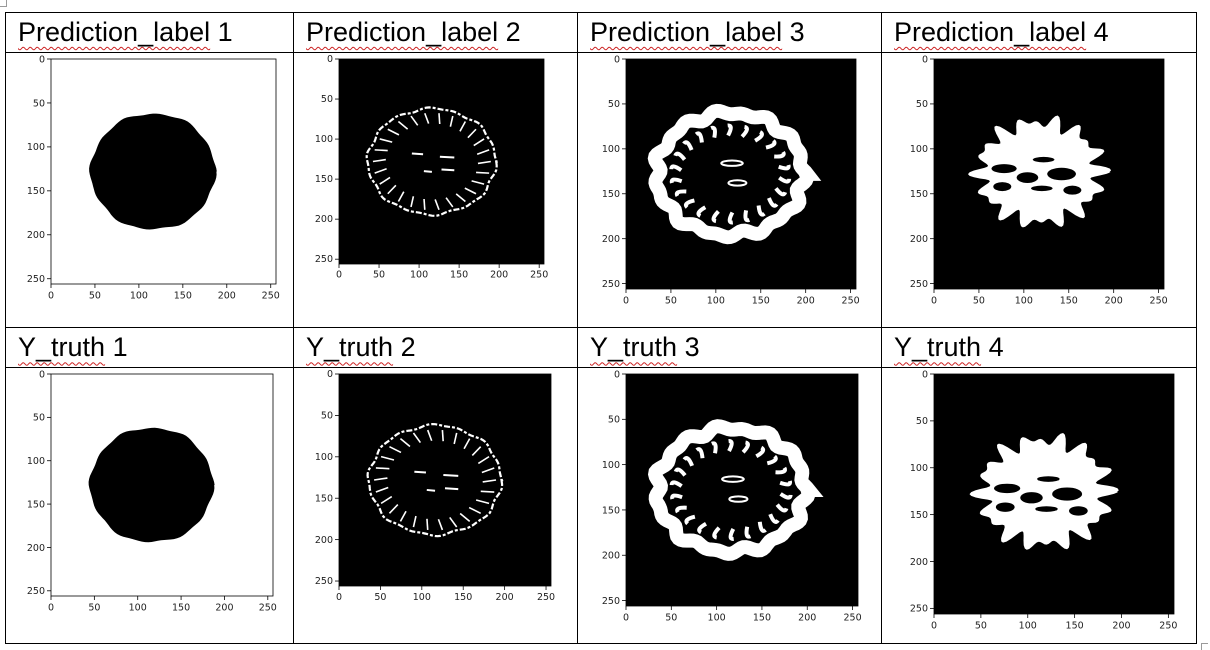  I want to click on plot-cell-truth-4: 0 0 50 50 100 100 150 150 200 200 250 250, so click(1039, 505).